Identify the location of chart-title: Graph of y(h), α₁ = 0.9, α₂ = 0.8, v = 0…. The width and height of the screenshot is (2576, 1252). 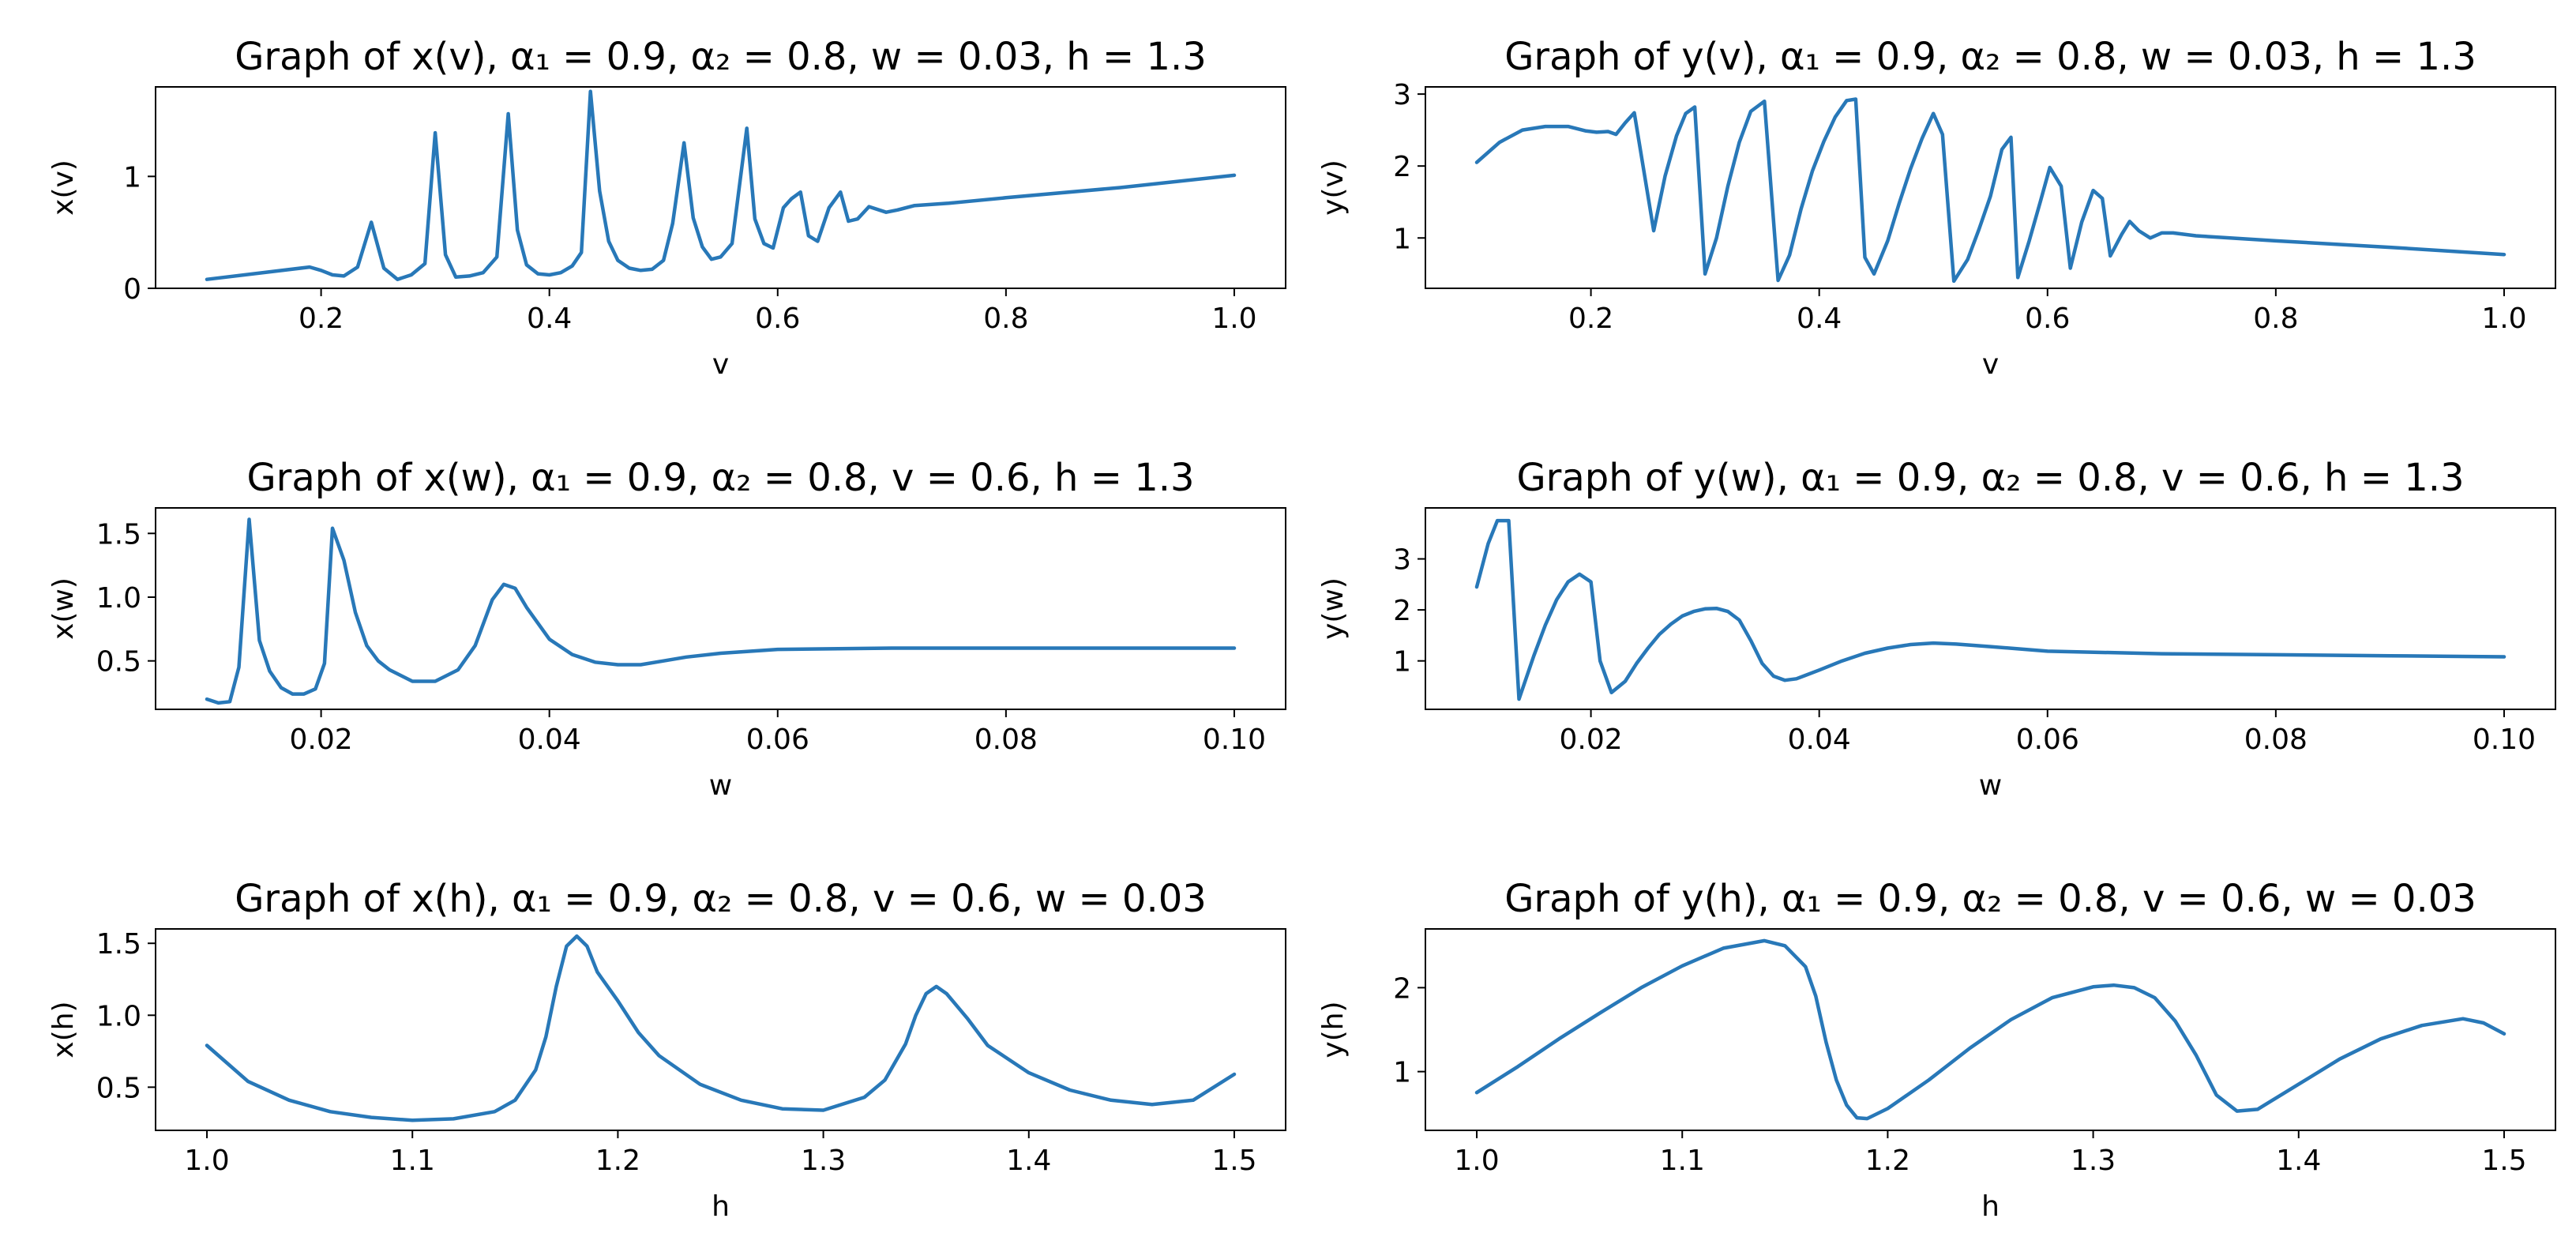
(1990, 899).